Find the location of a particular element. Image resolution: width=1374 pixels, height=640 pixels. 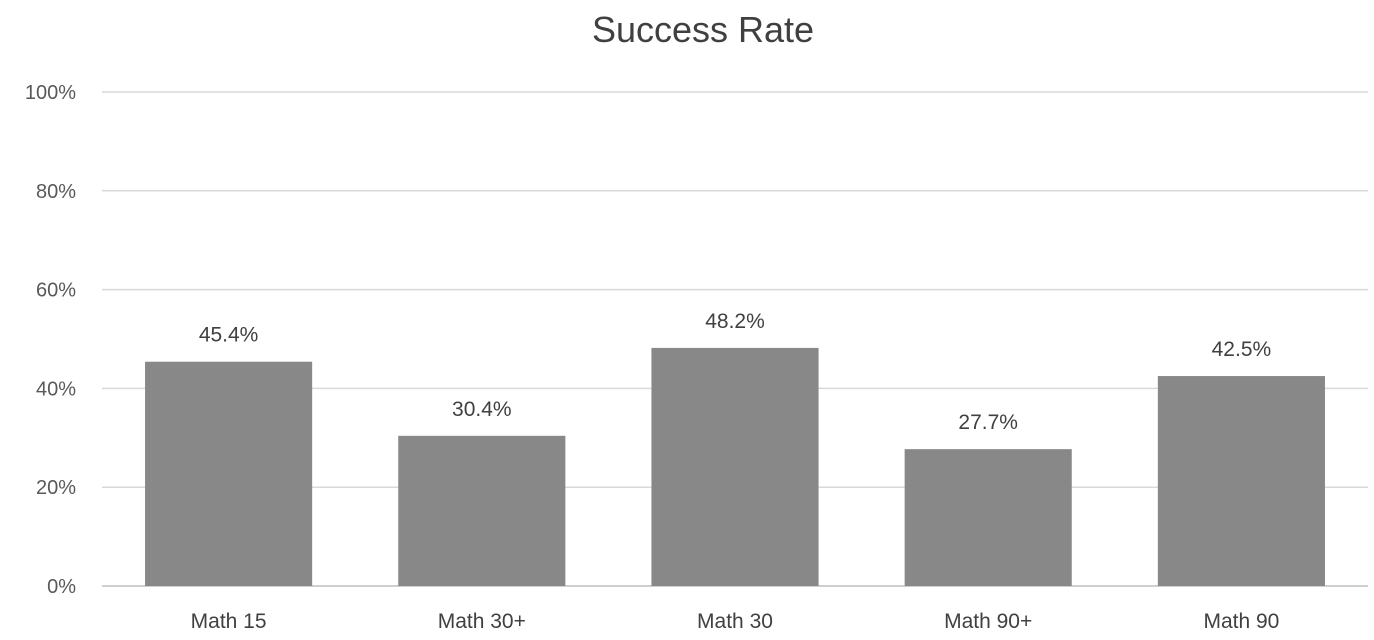

x-tick-label: Math 30+ is located at coordinates (482, 621).